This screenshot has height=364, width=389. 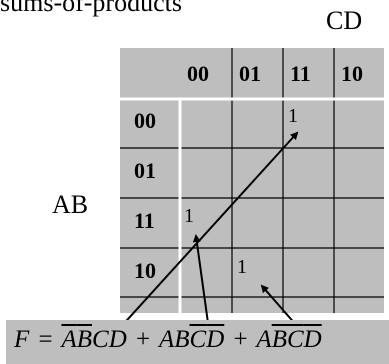 I want to click on cell-r2-c0: 1, so click(x=189, y=216).